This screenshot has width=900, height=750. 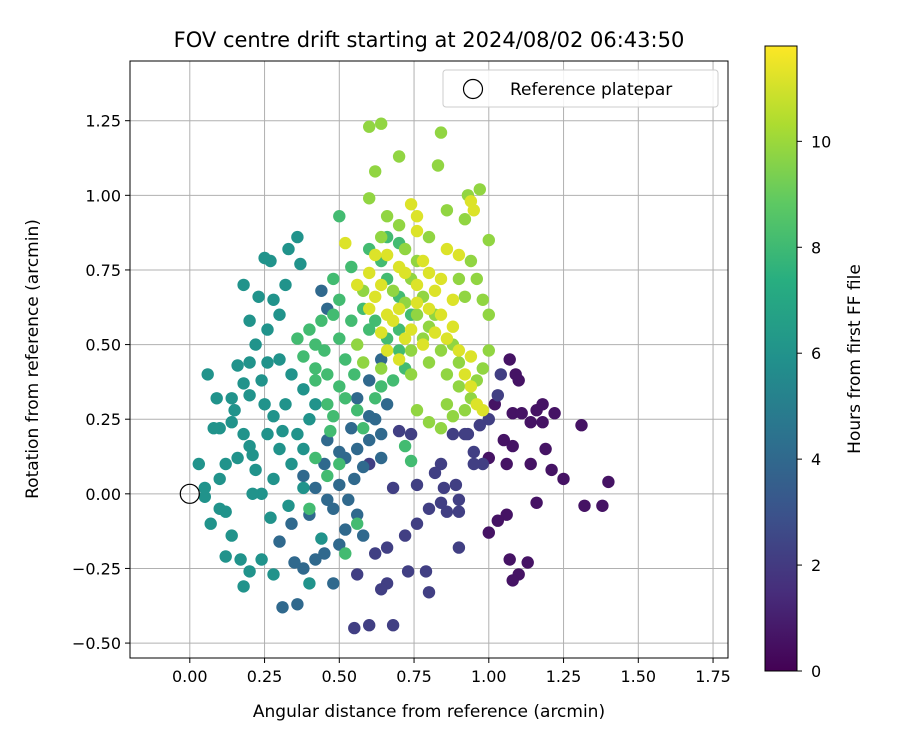 I want to click on y-tick-label-1: −0.25, so click(x=96, y=568).